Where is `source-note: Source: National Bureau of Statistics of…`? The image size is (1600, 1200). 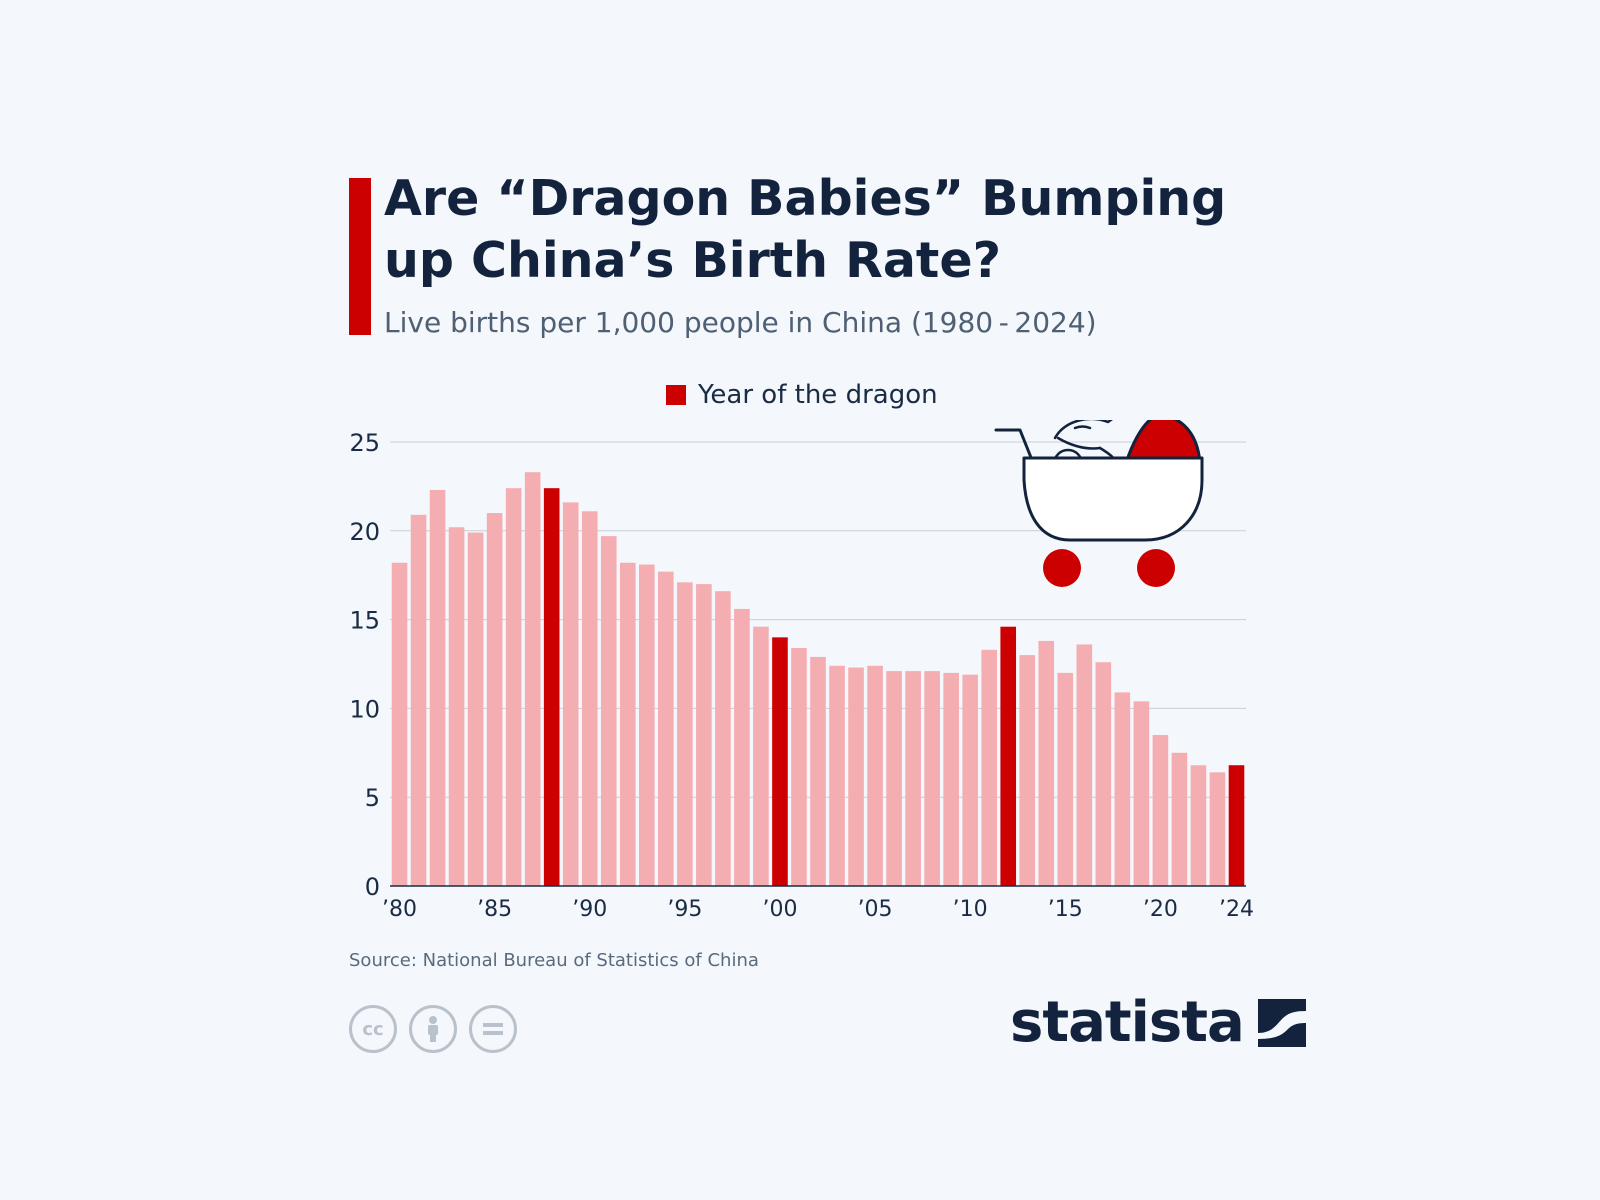 source-note: Source: National Bureau of Statistics of… is located at coordinates (554, 960).